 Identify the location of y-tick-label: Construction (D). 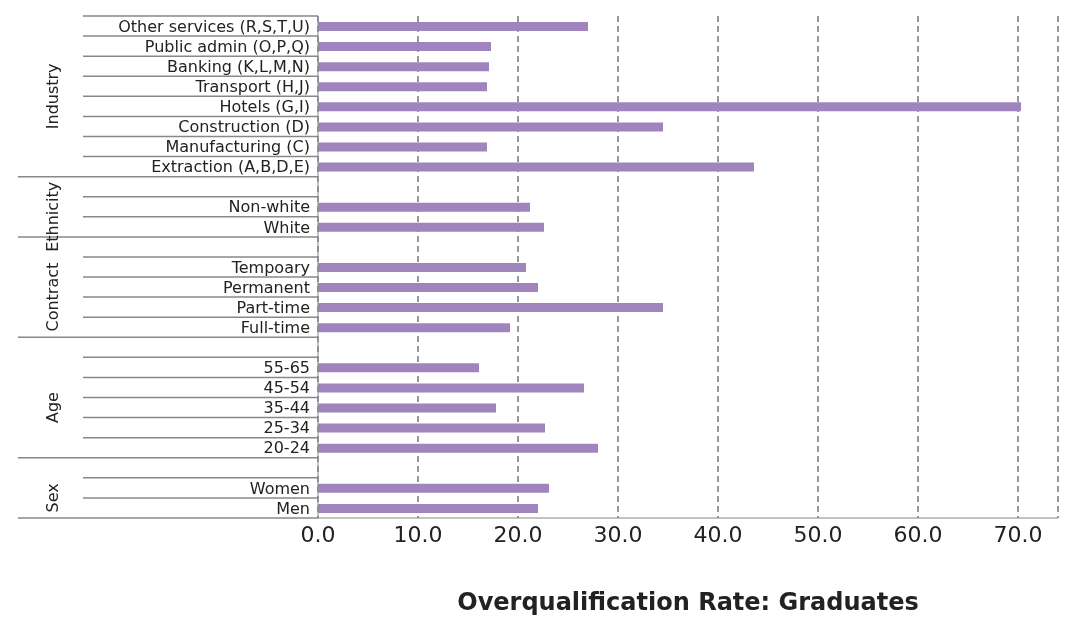
(244, 127).